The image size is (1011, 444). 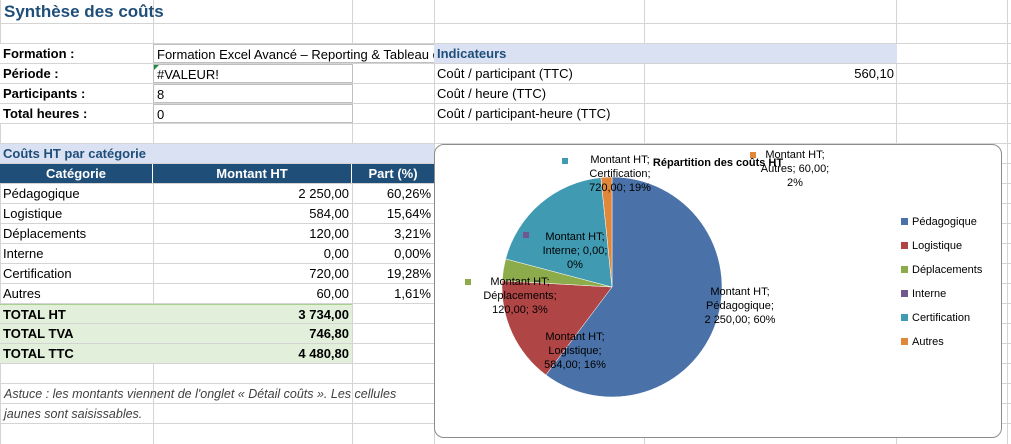 What do you see at coordinates (253, 93) in the screenshot?
I see `participants-input: 8` at bounding box center [253, 93].